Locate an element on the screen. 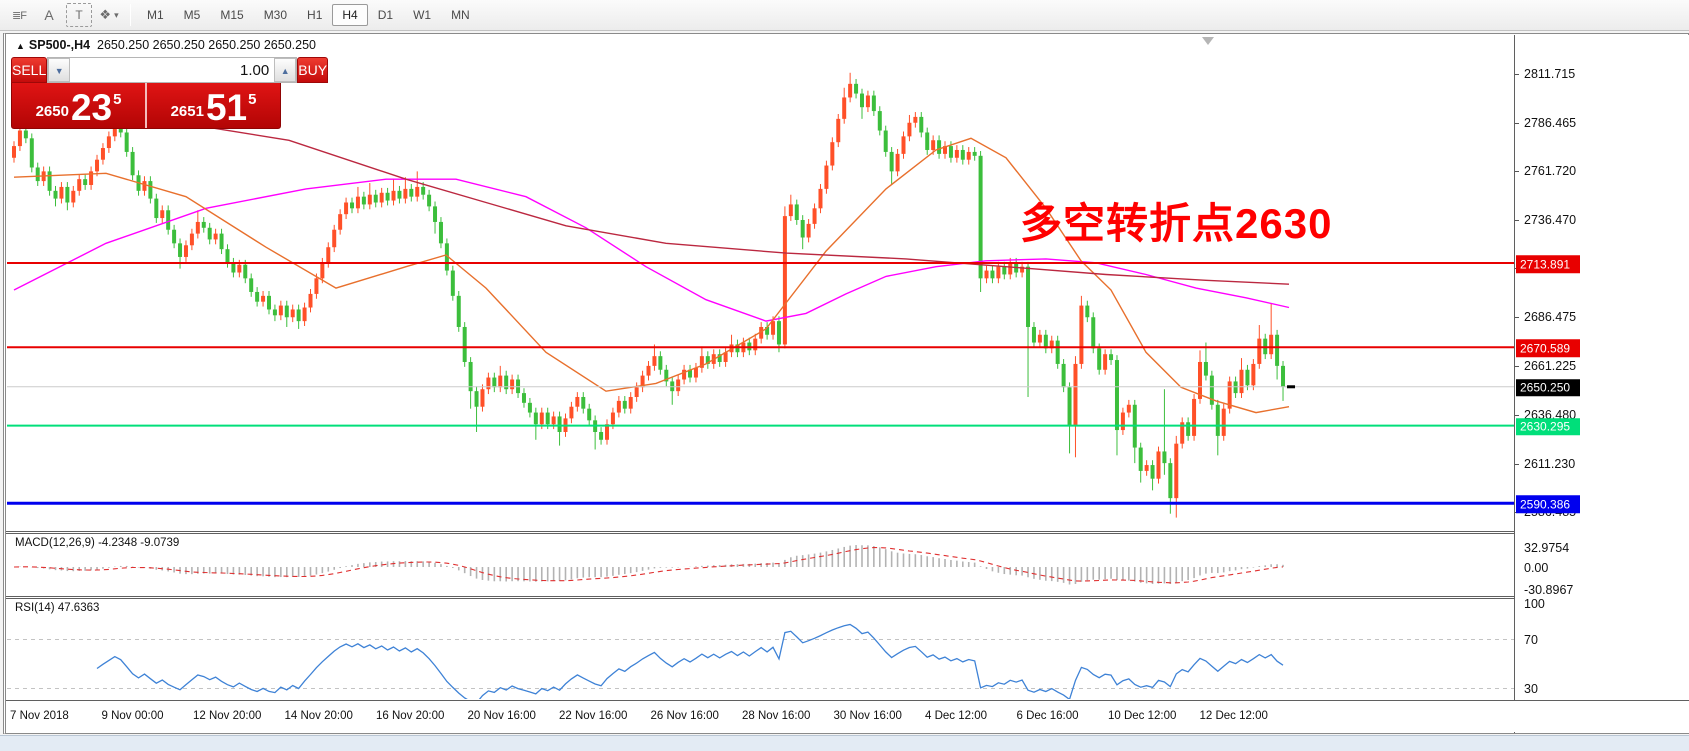  ohlc-quotes: 2650.250 2650.250 2650.250 2650.250 is located at coordinates (206, 45).